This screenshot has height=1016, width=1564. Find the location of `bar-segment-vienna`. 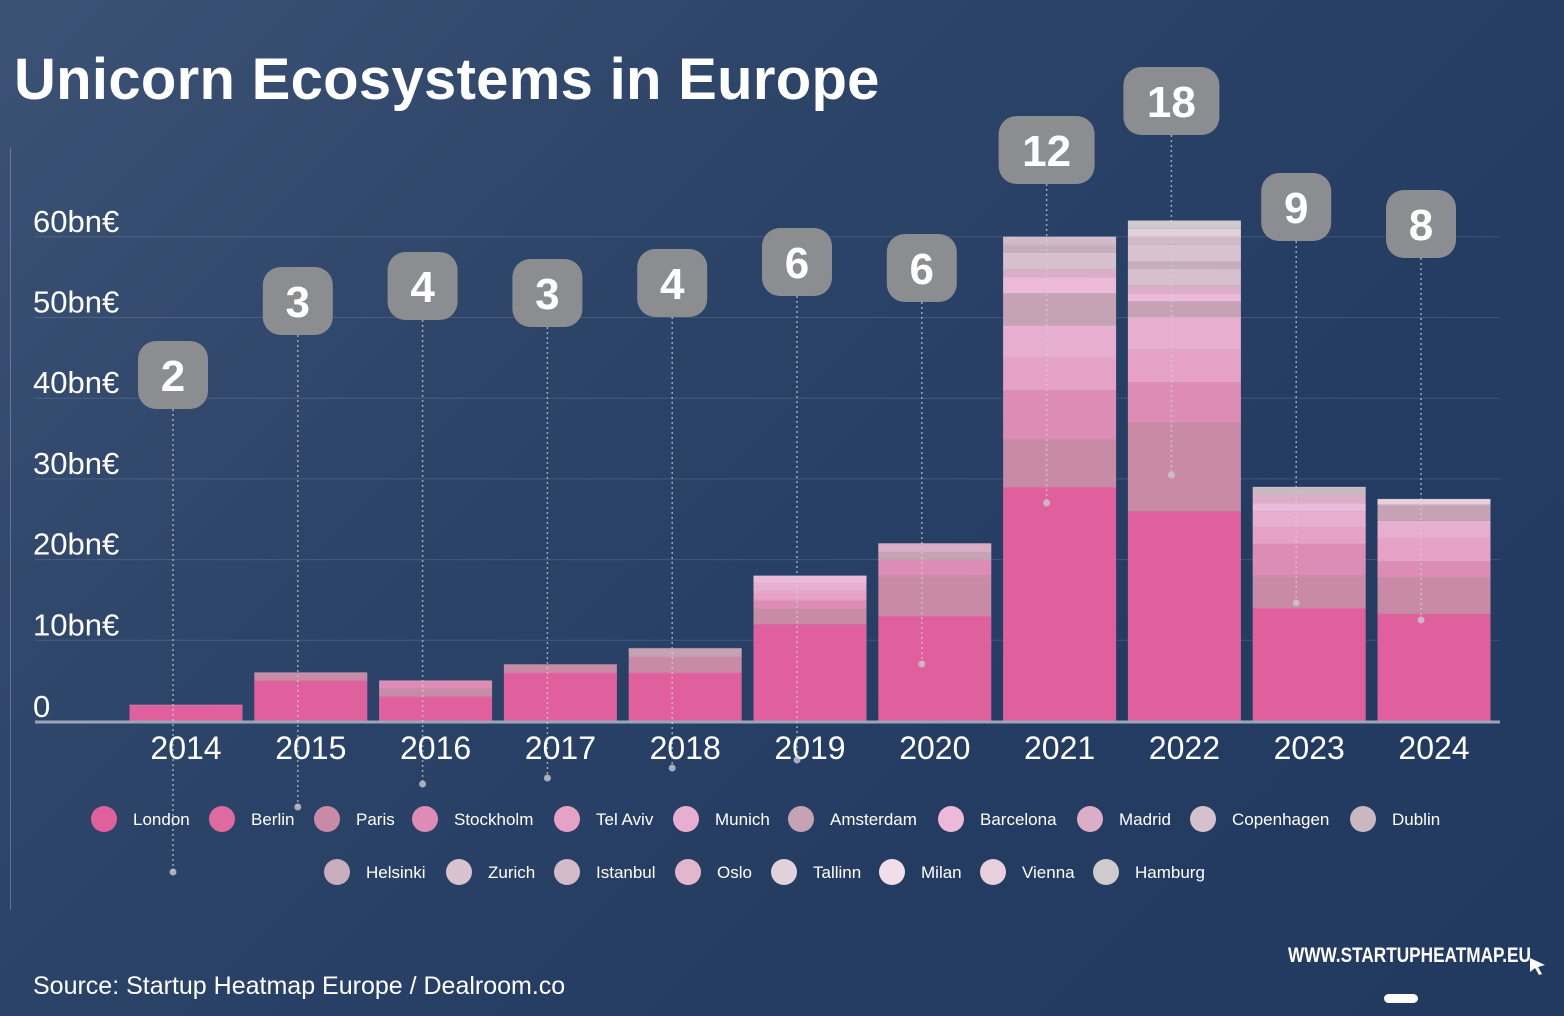

bar-segment-vienna is located at coordinates (1434, 502).